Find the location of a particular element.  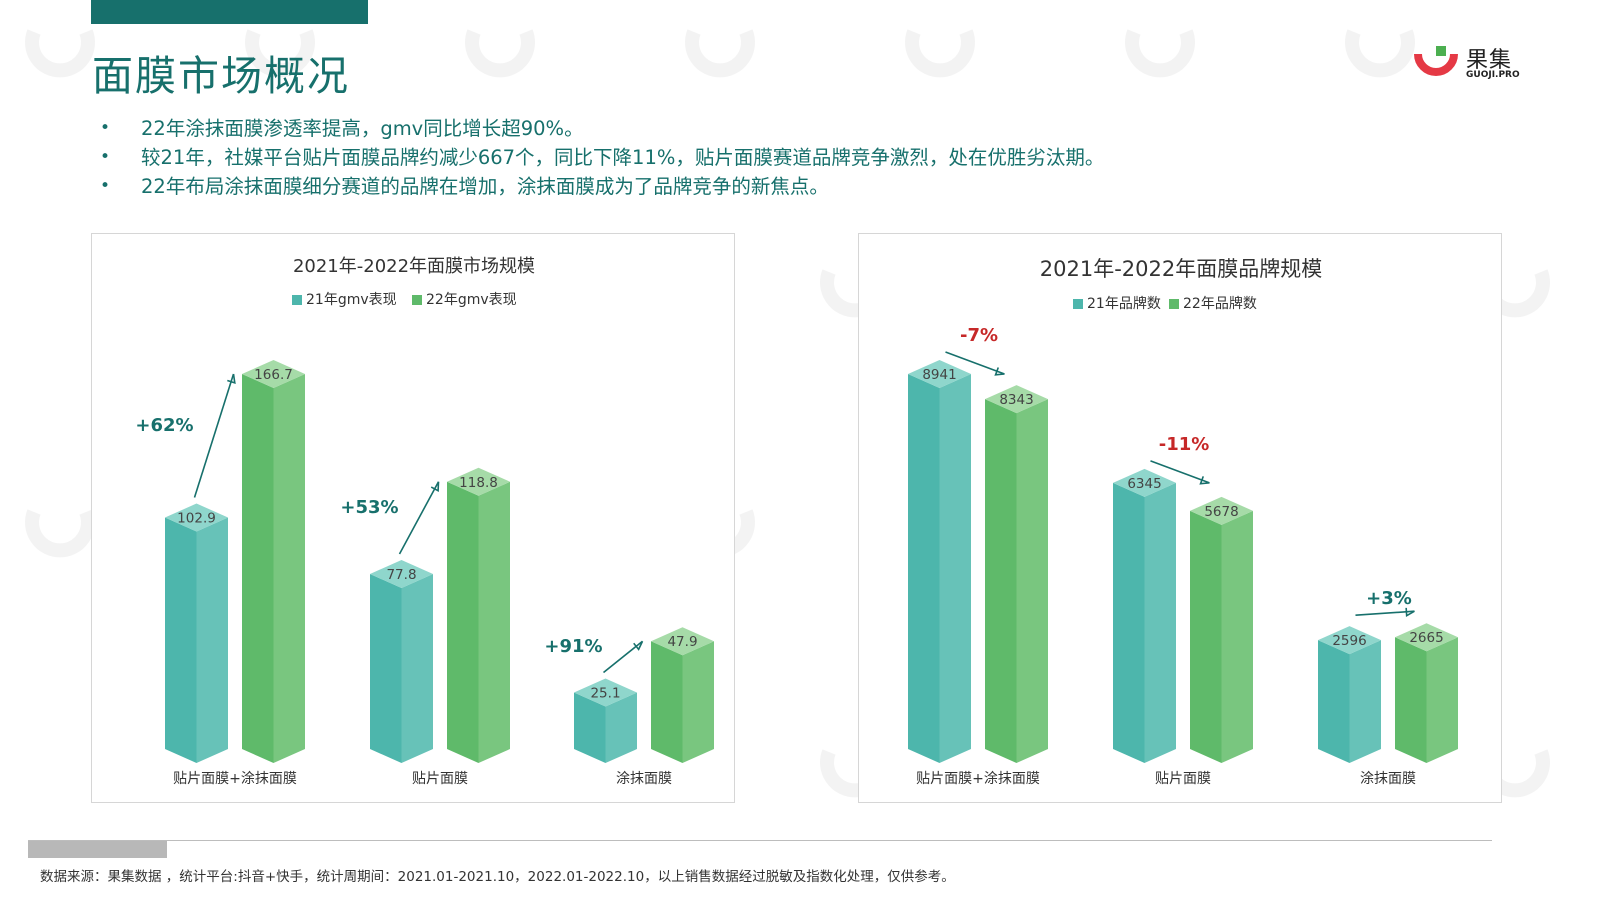

bar-value-label: 118.8 is located at coordinates (478, 483).